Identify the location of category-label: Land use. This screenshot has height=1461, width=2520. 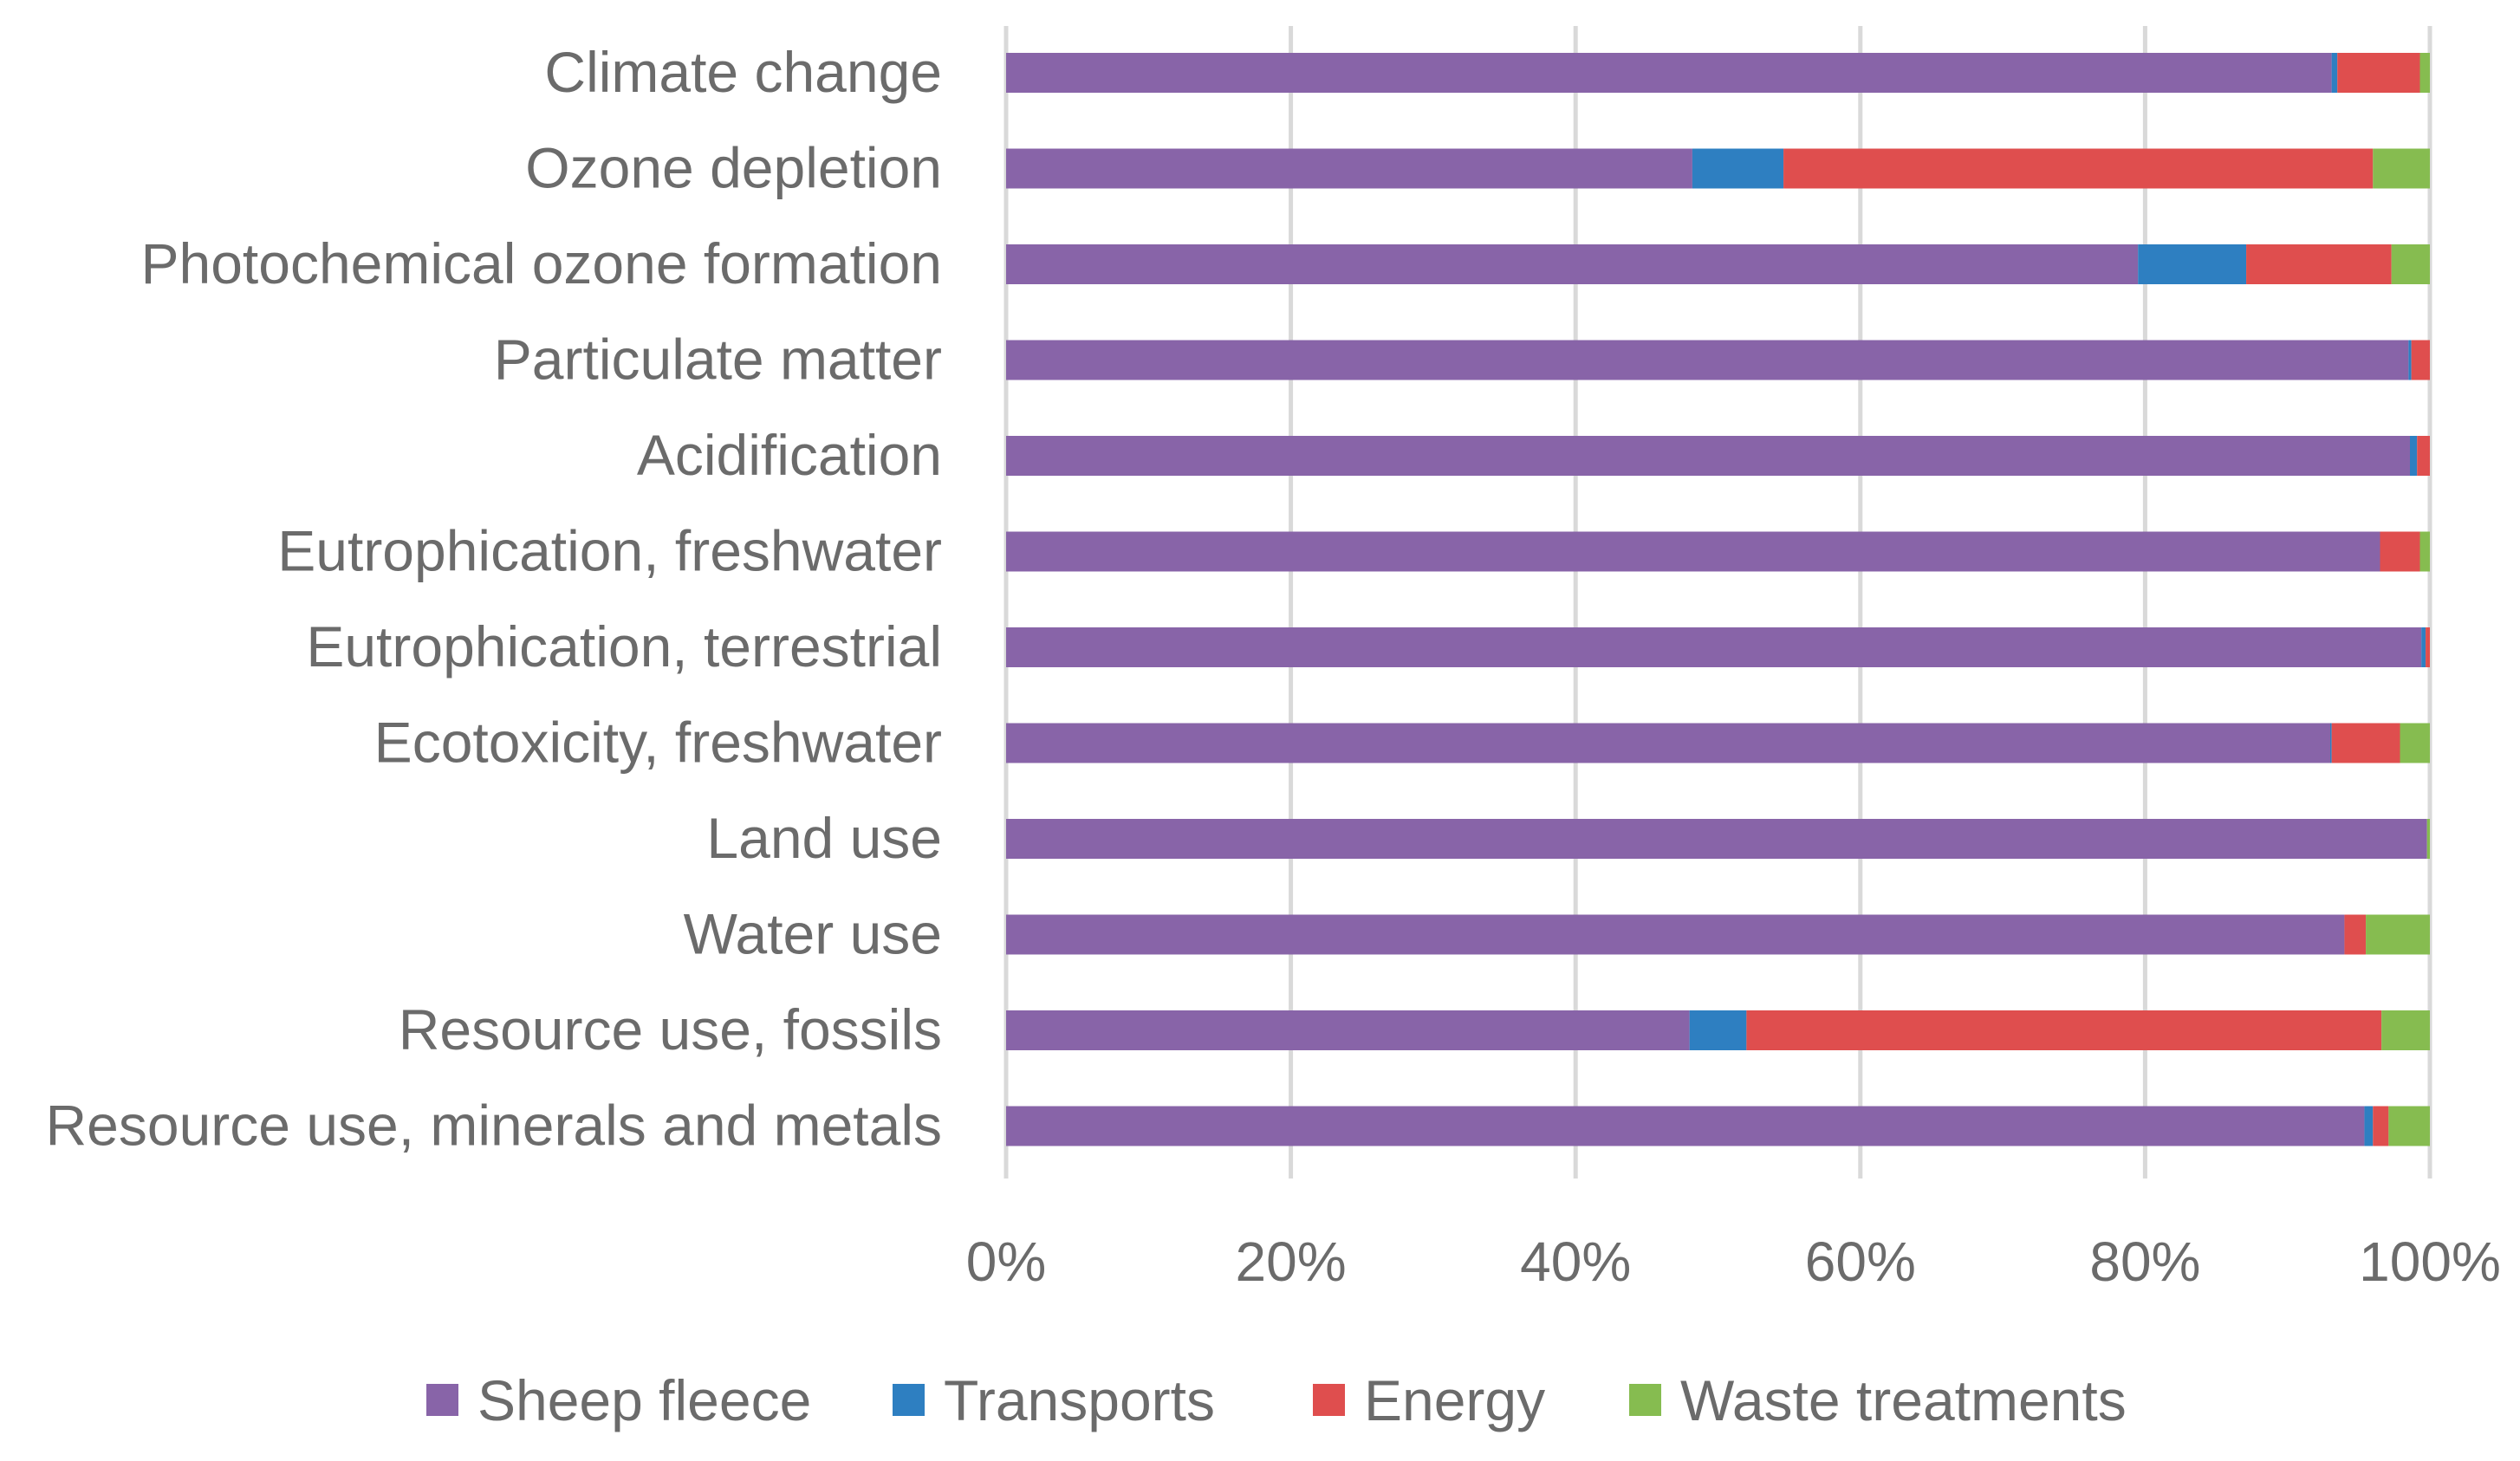
(824, 838).